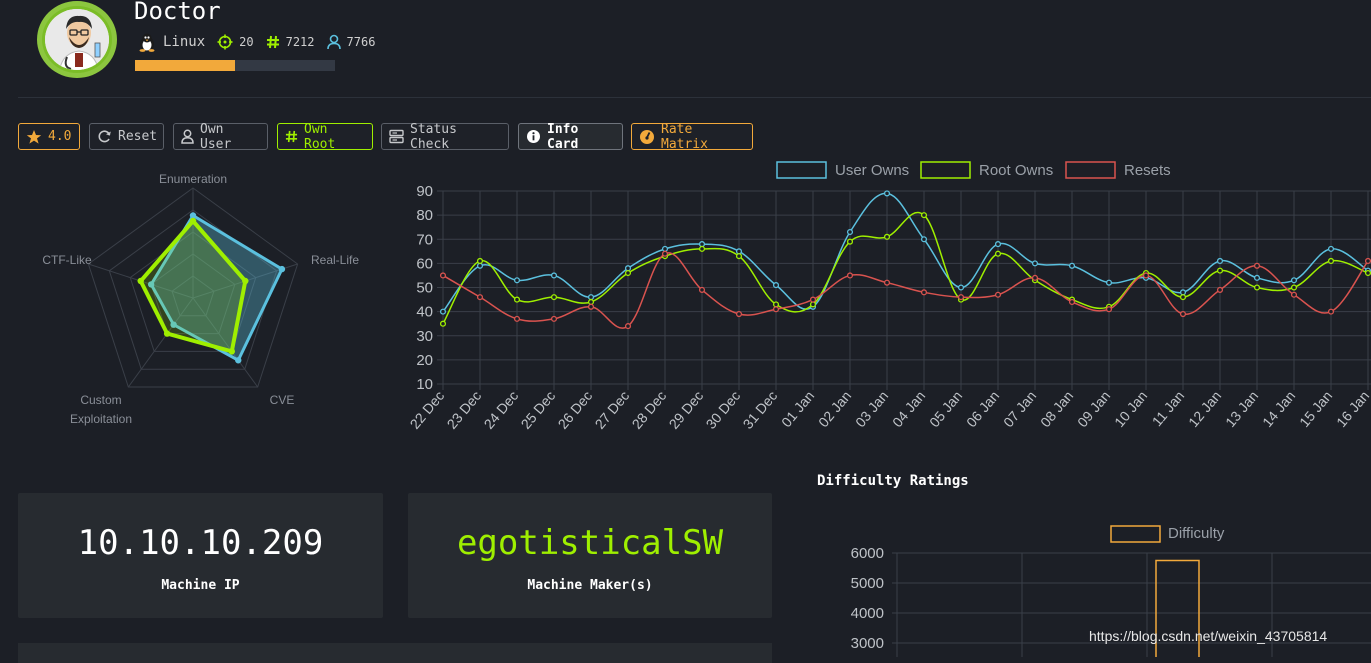  I want to click on x-tick-label: 27 Dec, so click(612, 410).